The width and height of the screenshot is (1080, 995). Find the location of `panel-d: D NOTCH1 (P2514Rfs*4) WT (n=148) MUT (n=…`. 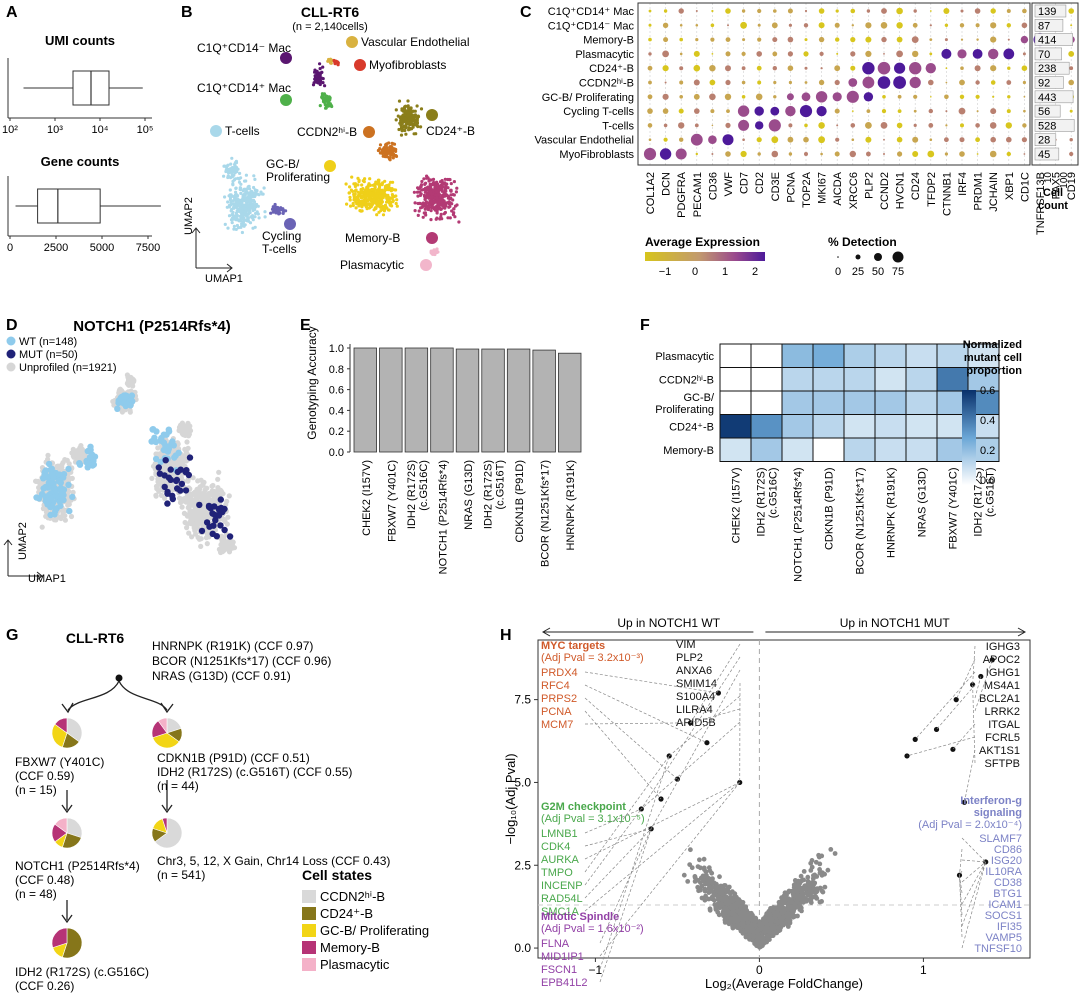

panel-d: D NOTCH1 (P2514Rfs*4) WT (n=148) MUT (n=… is located at coordinates (120, 451).